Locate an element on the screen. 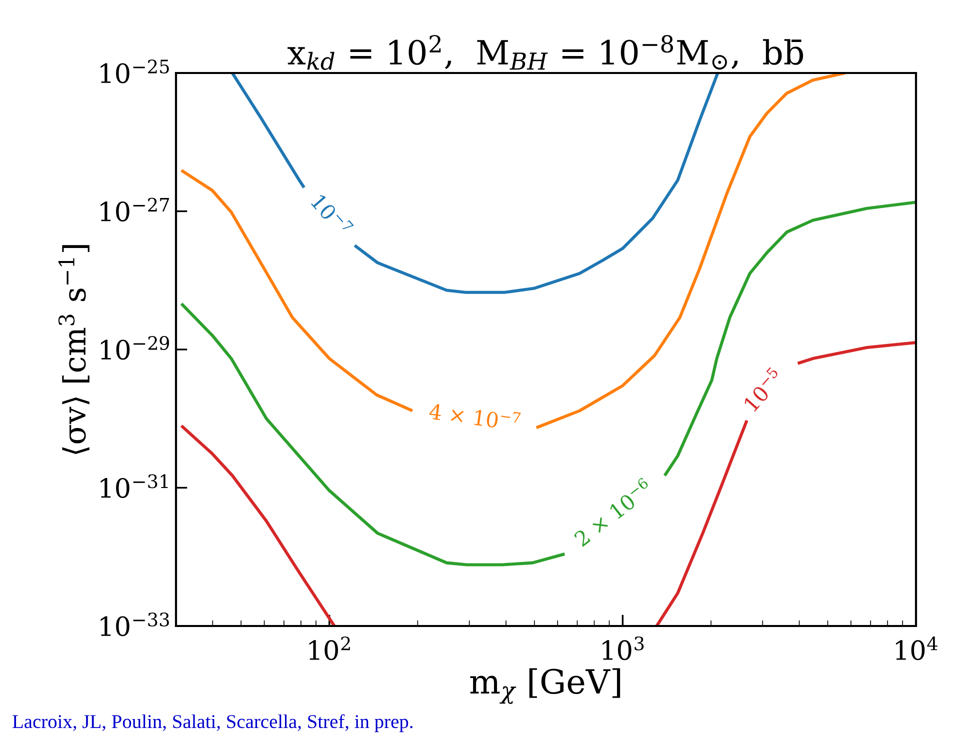  y-tick-label: 10$^{−31}$ is located at coordinates (134, 486).